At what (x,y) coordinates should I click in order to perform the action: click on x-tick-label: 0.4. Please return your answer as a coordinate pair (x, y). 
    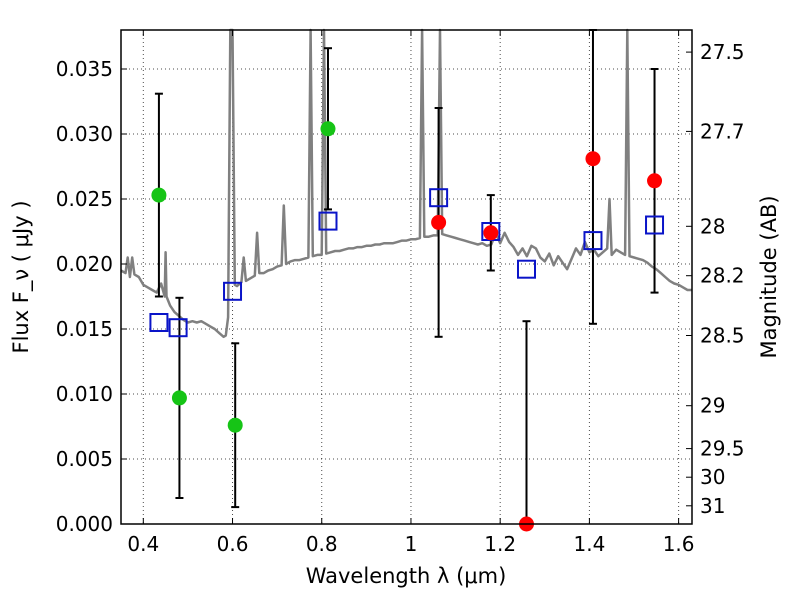
    Looking at the image, I should click on (143, 544).